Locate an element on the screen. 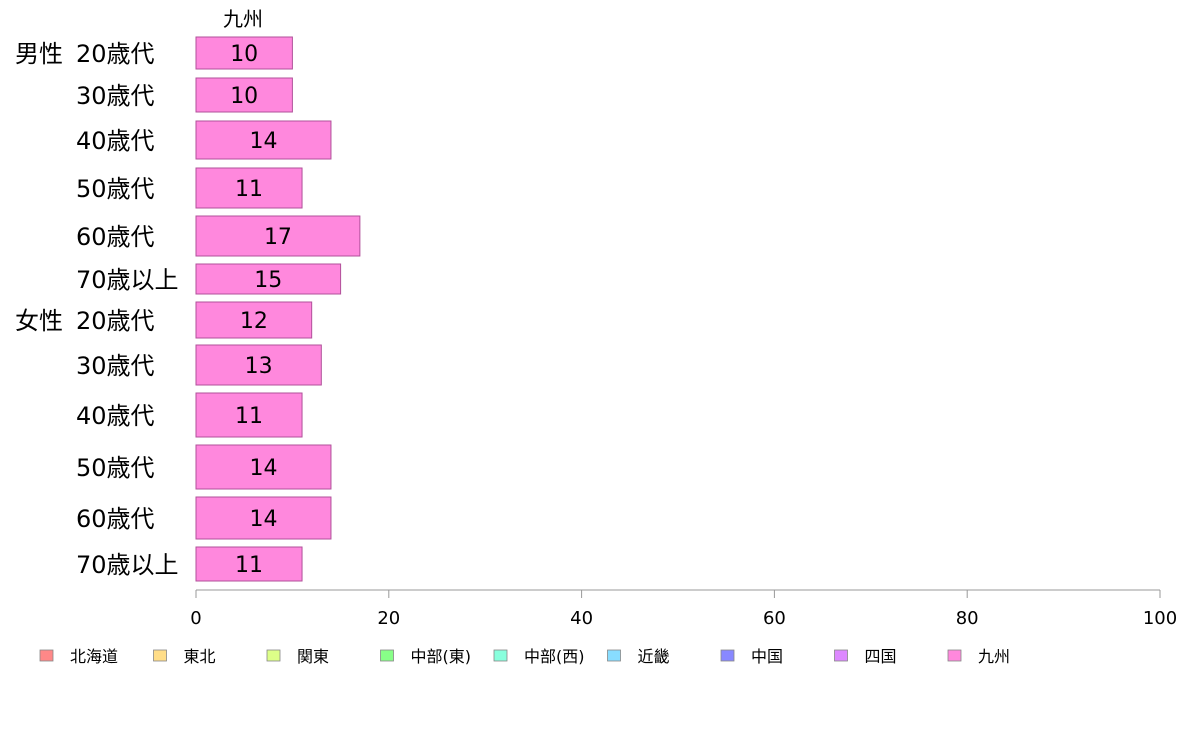 This screenshot has width=1188, height=740. bar-value-label: 15 is located at coordinates (268, 280).